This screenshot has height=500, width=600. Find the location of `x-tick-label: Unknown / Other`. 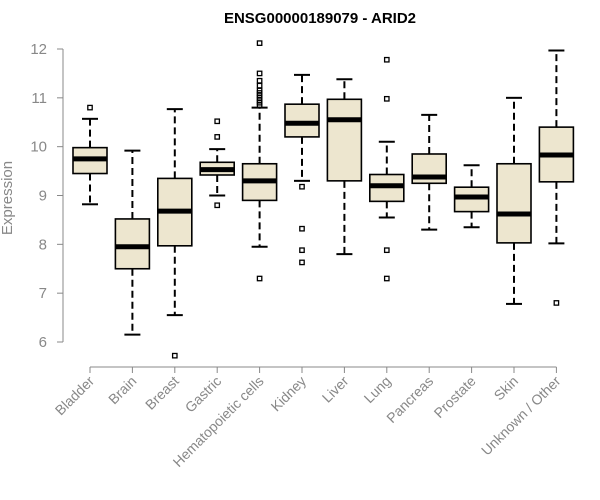

x-tick-label: Unknown / Other is located at coordinates (521, 416).